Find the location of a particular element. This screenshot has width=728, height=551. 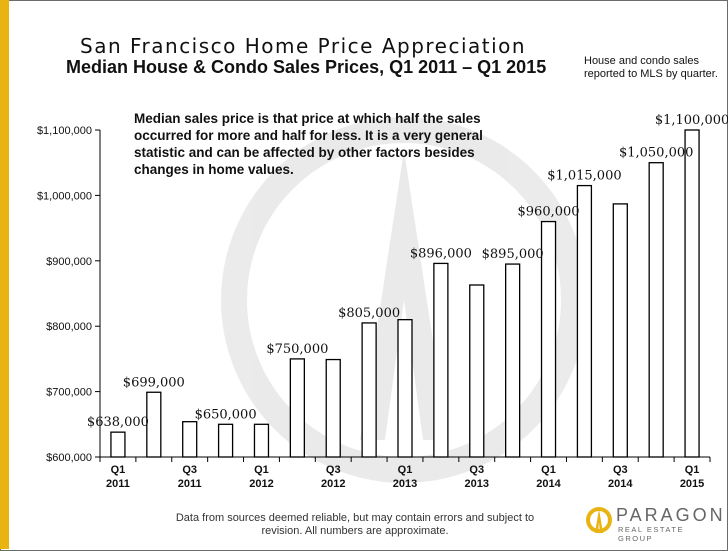

y-tick-label: $1,000,000 is located at coordinates (64, 196).